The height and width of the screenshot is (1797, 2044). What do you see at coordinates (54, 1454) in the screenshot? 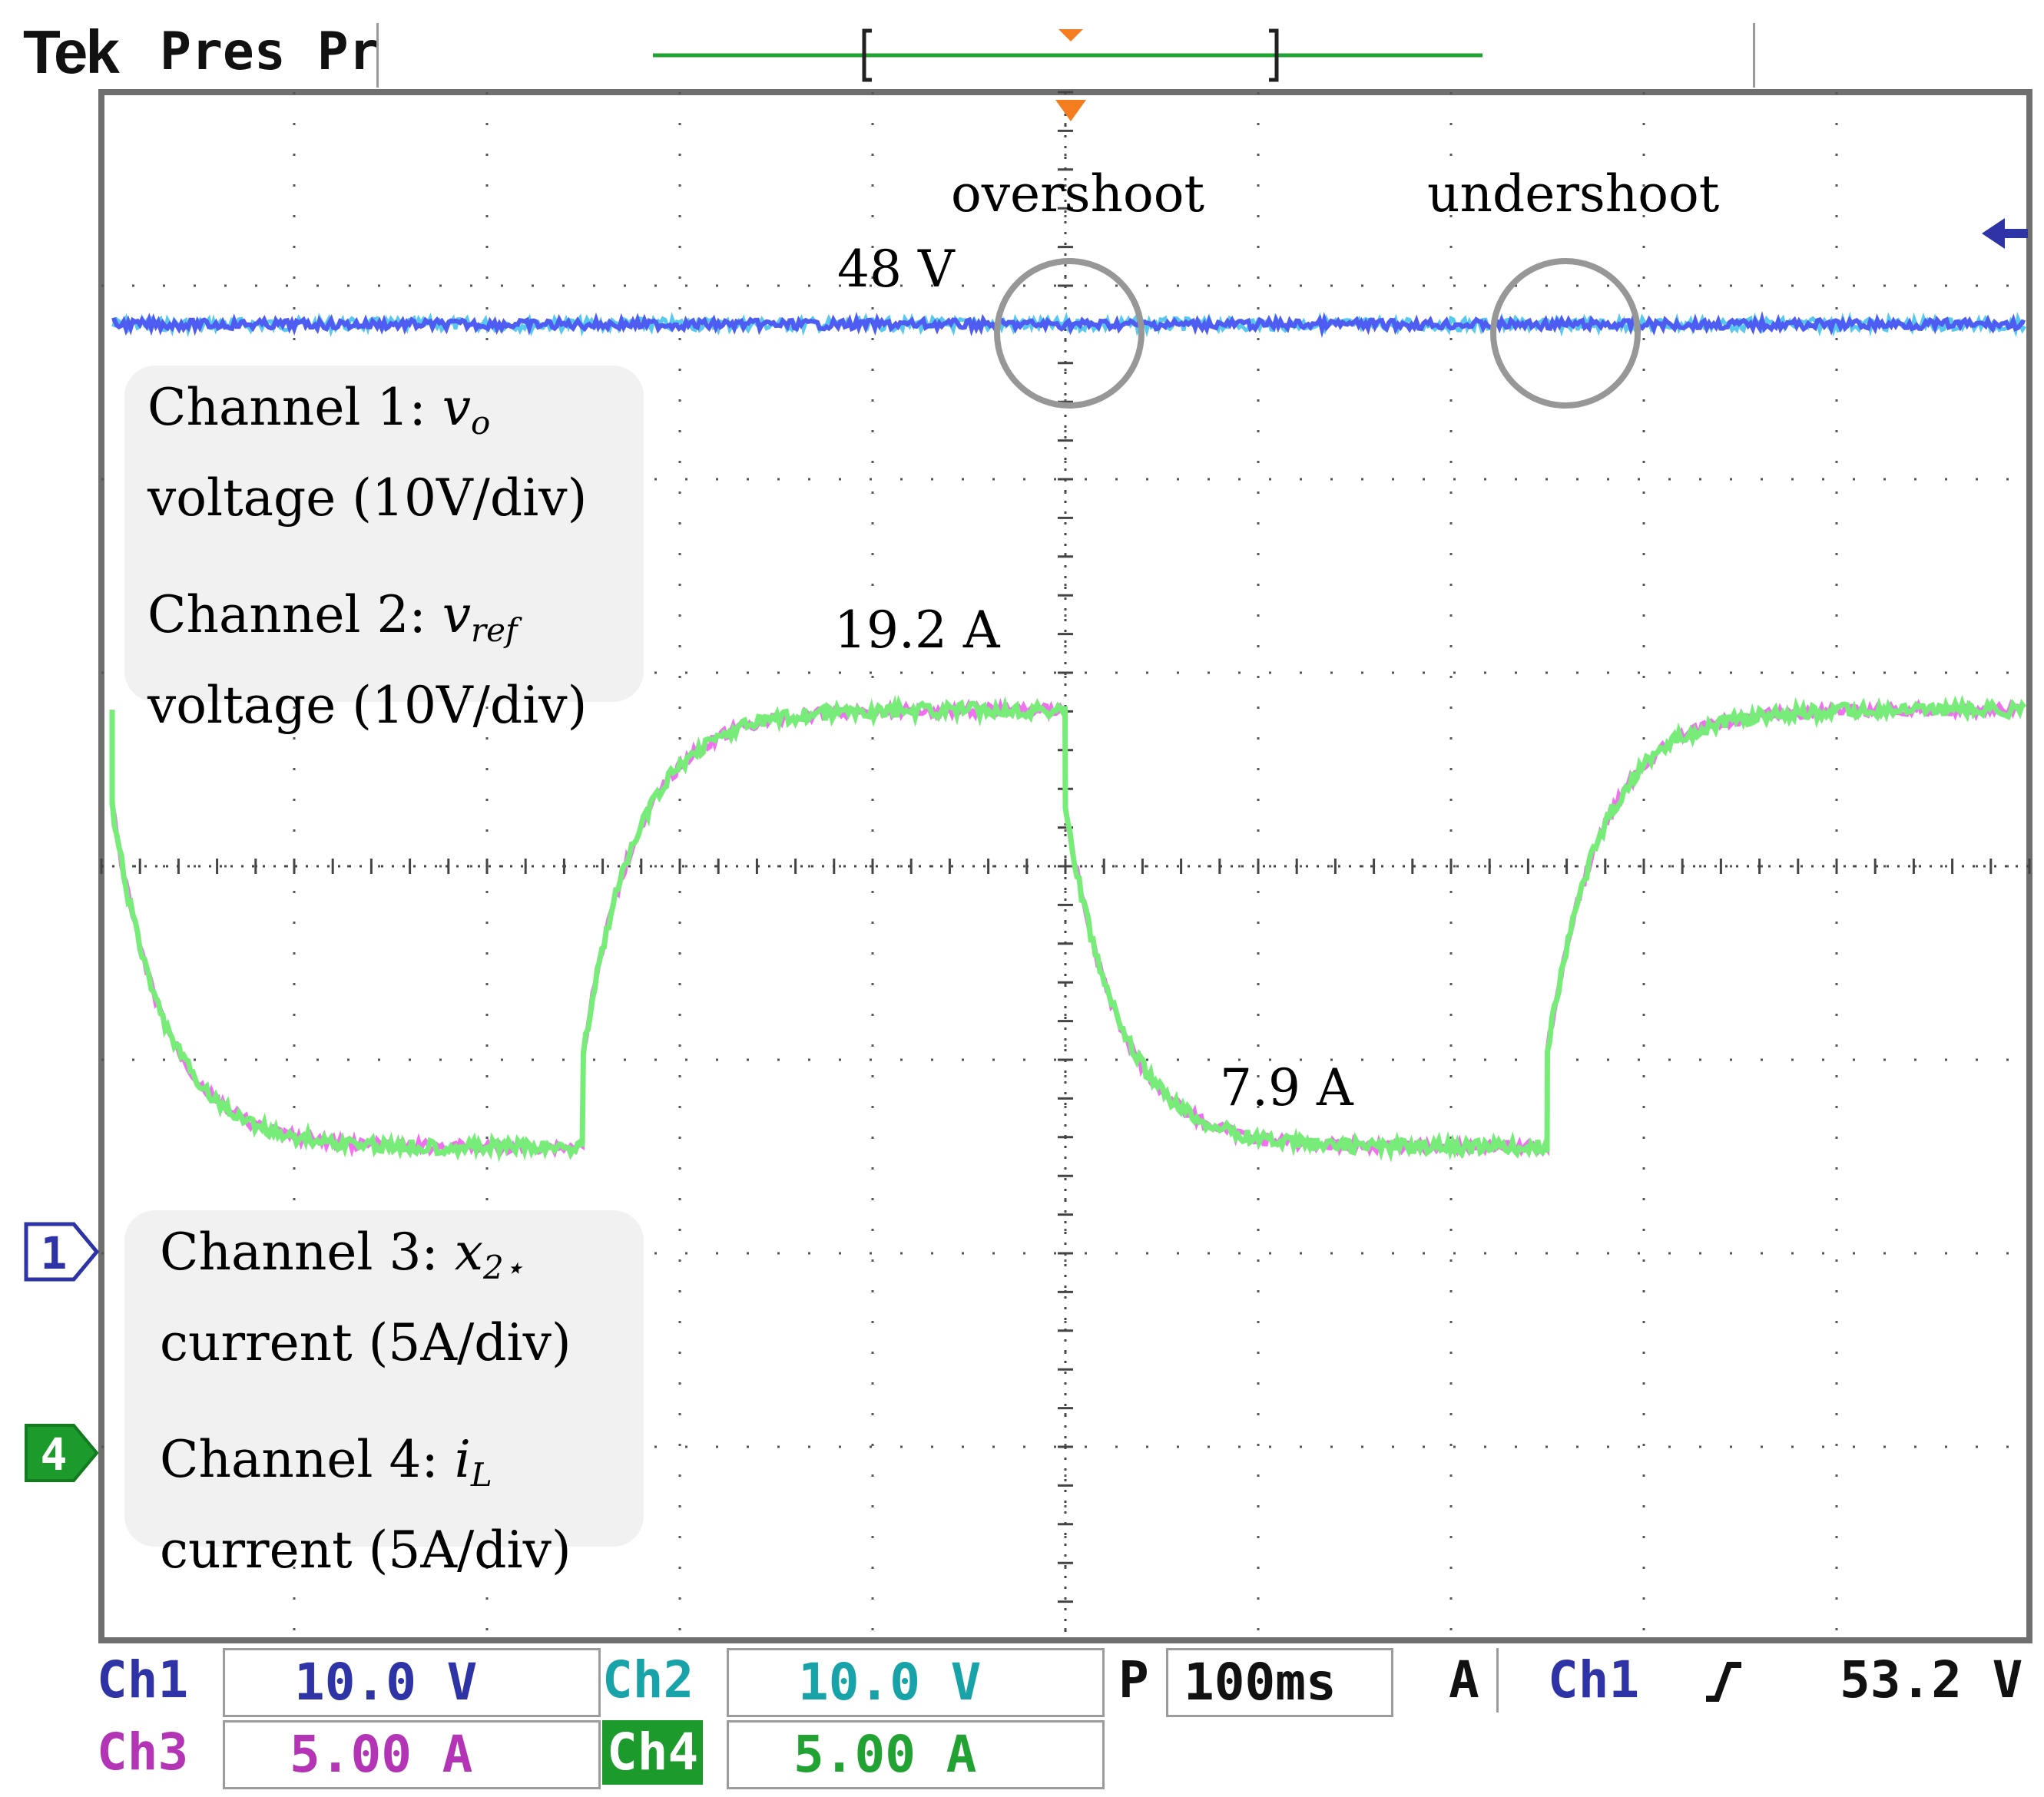
I see `ch4-marker-label: 4` at bounding box center [54, 1454].